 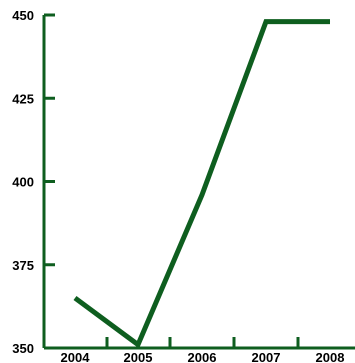 What do you see at coordinates (23, 265) in the screenshot?
I see `y-tick-label: 375` at bounding box center [23, 265].